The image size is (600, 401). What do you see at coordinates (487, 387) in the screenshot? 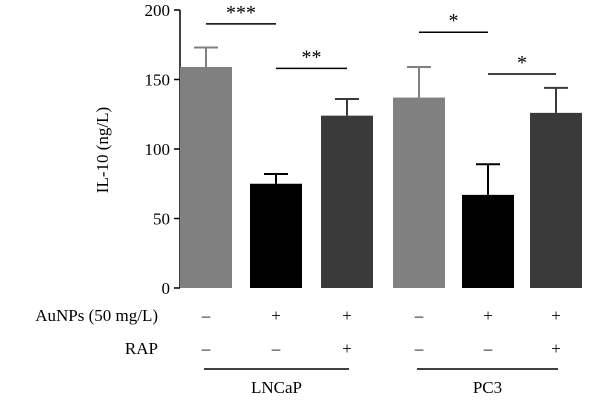
I see `group-label: PC3` at bounding box center [487, 387].